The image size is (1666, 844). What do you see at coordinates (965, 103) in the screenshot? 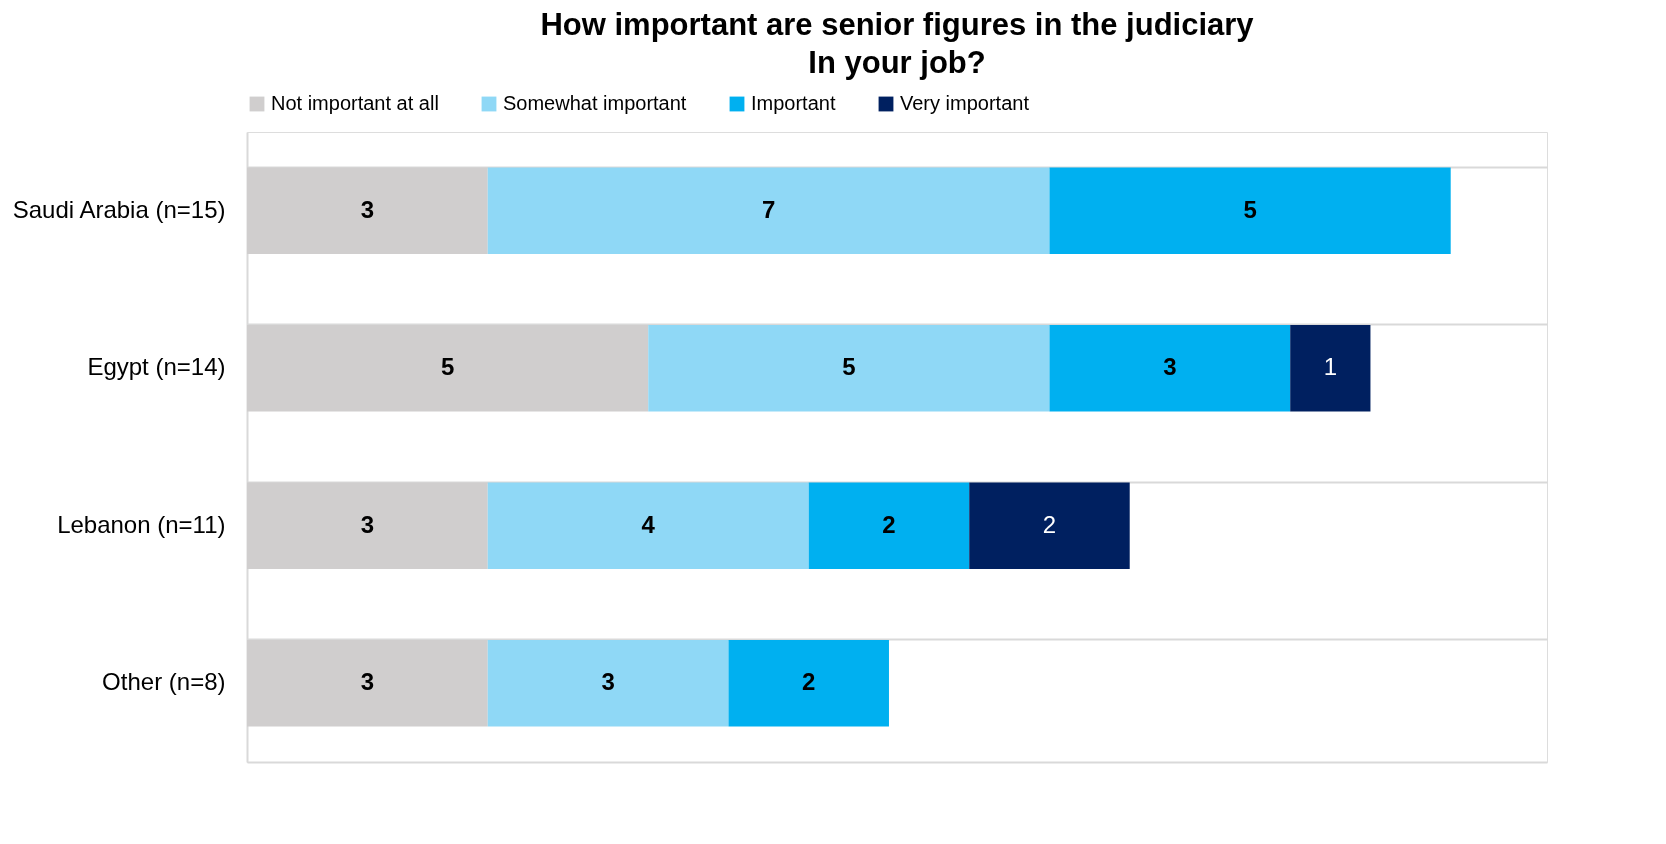
I see `legend-label: Very important` at bounding box center [965, 103].